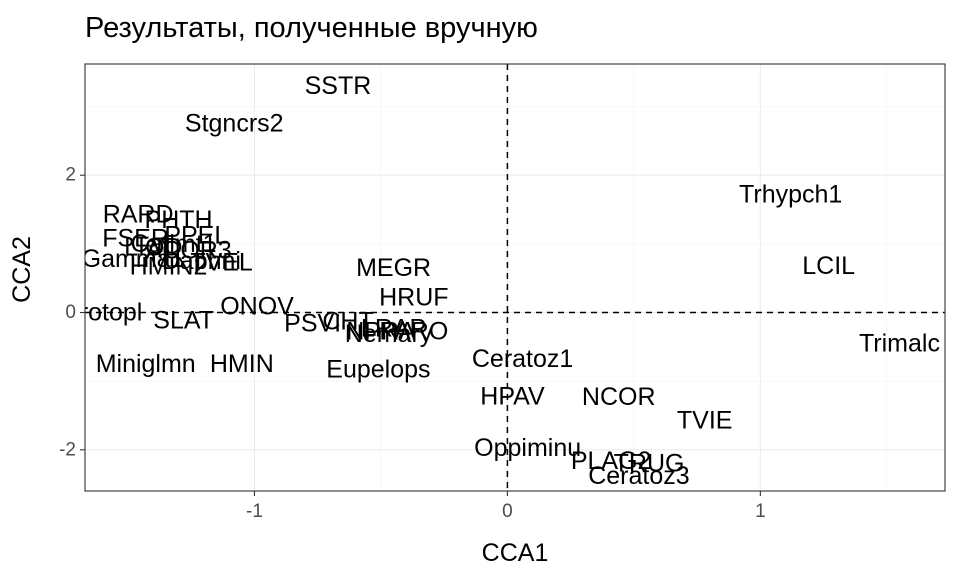 The height and width of the screenshot is (576, 960). I want to click on point-label: SLAT, so click(183, 321).